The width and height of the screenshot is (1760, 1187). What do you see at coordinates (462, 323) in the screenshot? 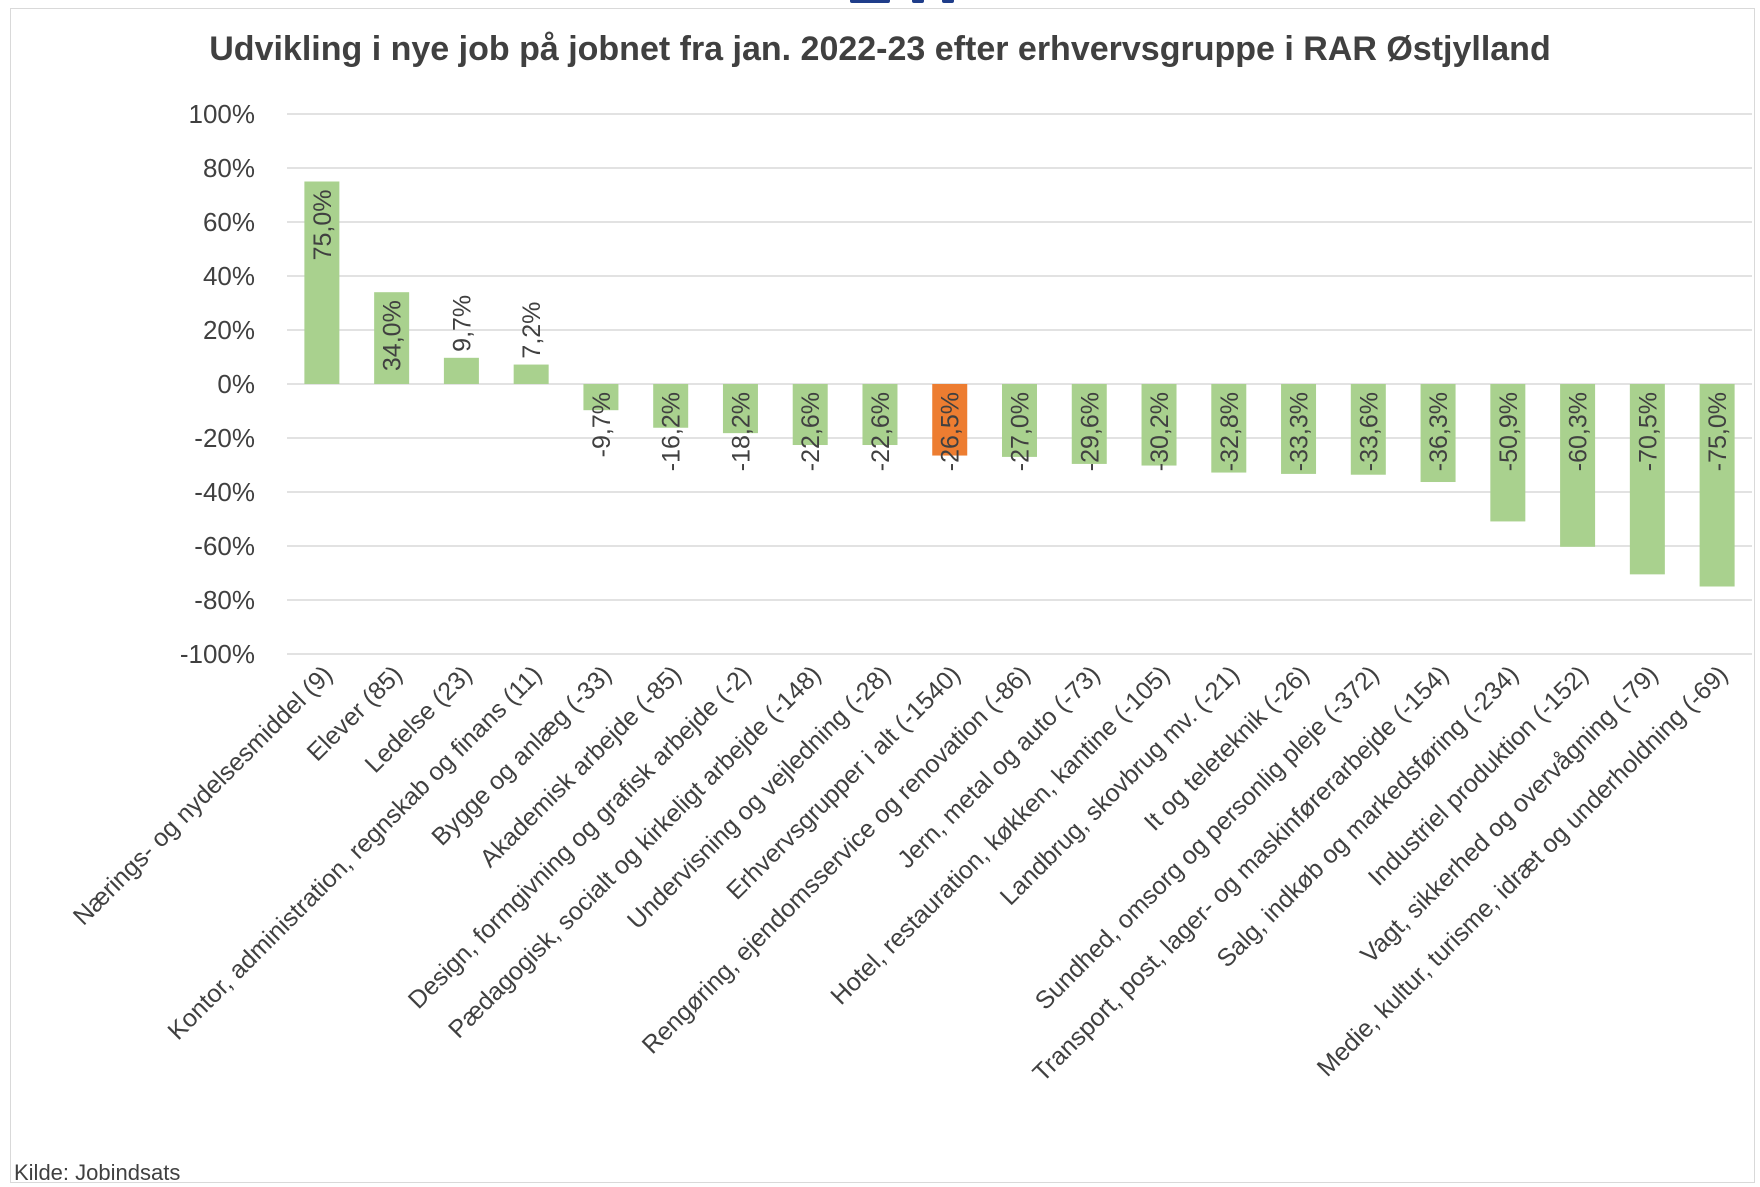
I see `data-label: 9,7%` at bounding box center [462, 323].